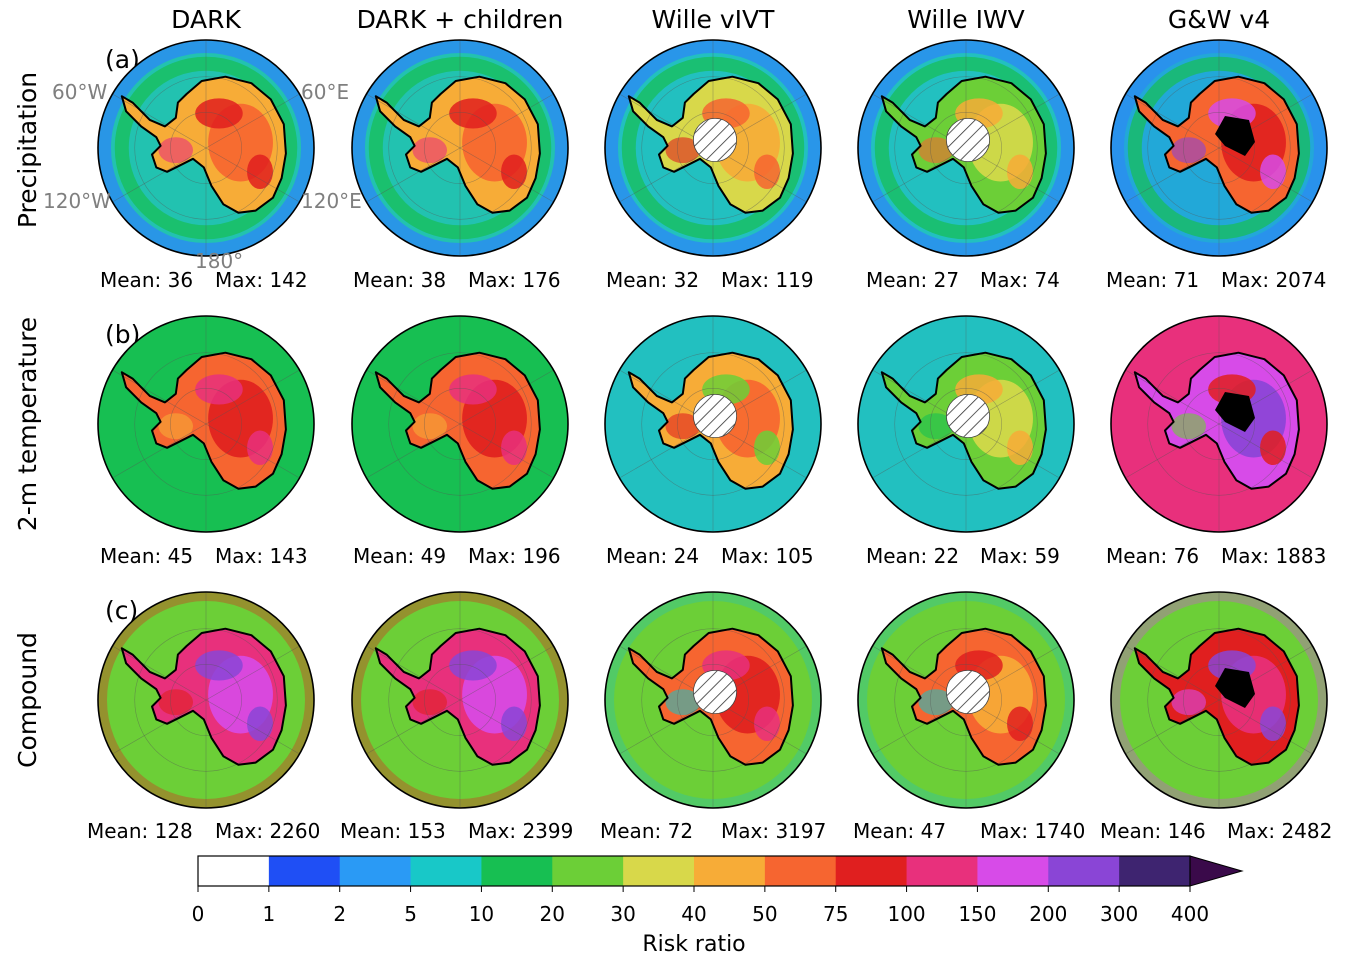  I want to click on label-60w: 60°W, so click(79, 92).